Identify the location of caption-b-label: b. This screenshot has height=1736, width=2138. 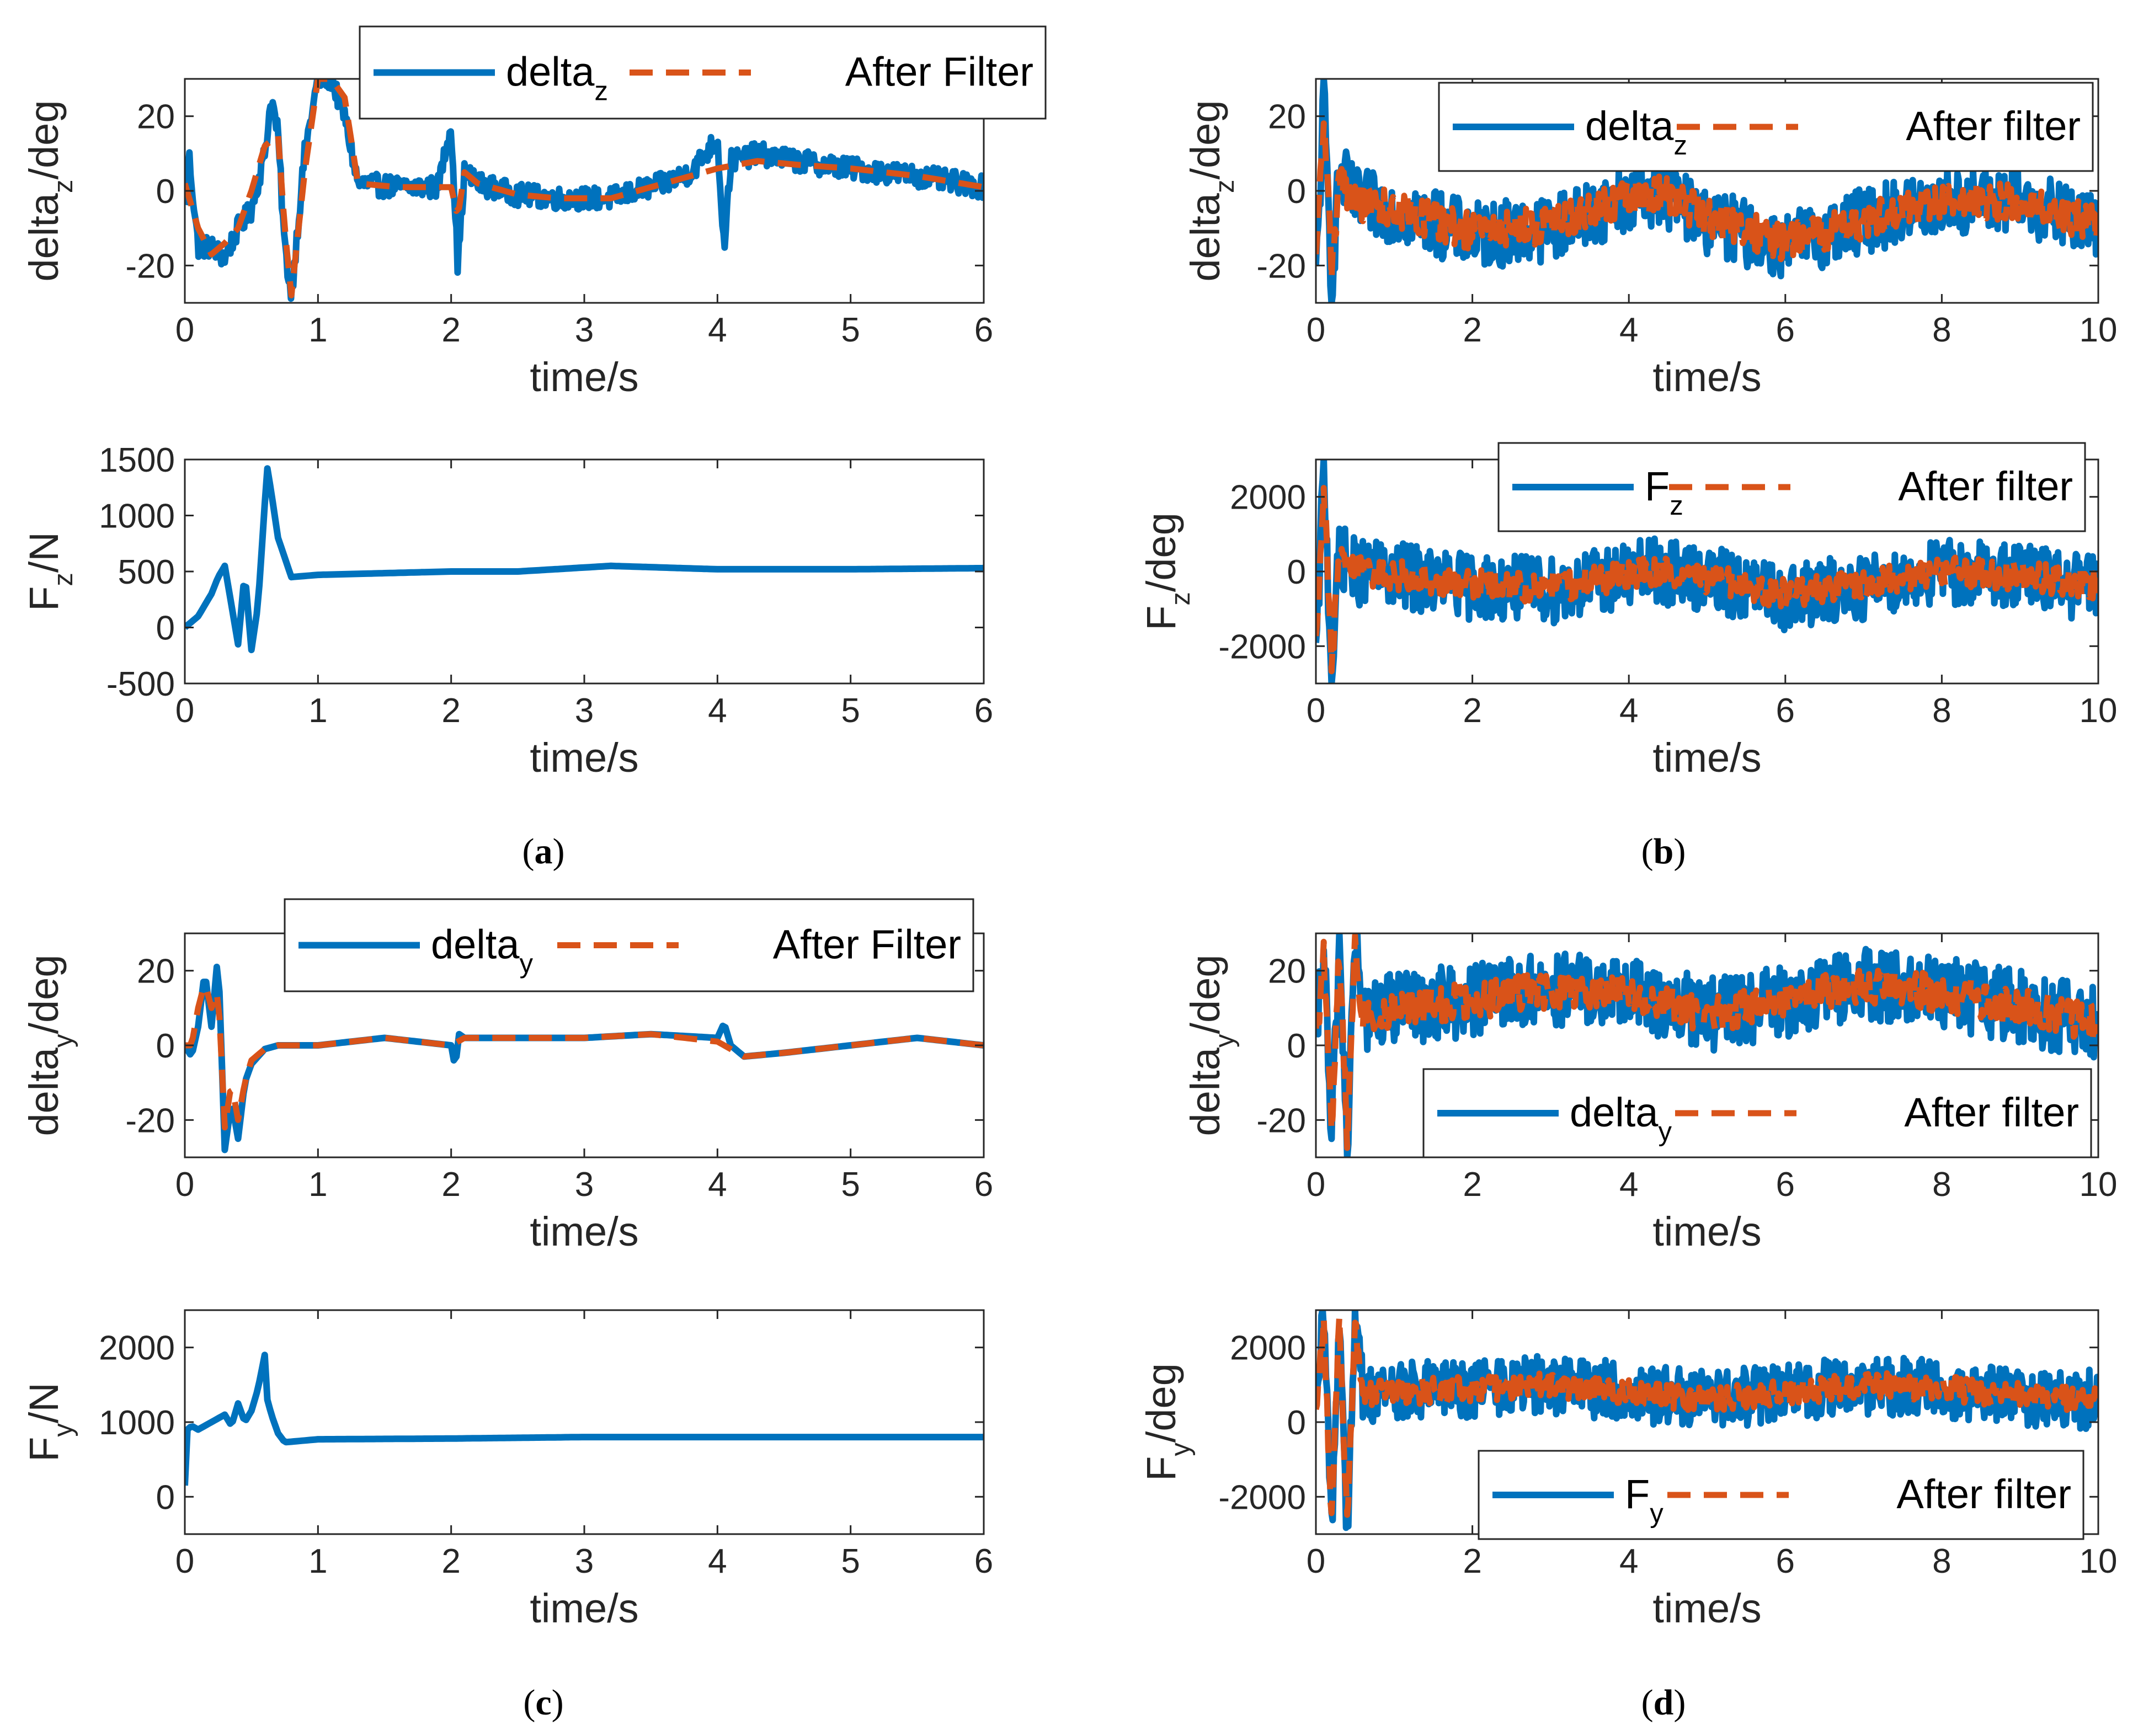
(1664, 851).